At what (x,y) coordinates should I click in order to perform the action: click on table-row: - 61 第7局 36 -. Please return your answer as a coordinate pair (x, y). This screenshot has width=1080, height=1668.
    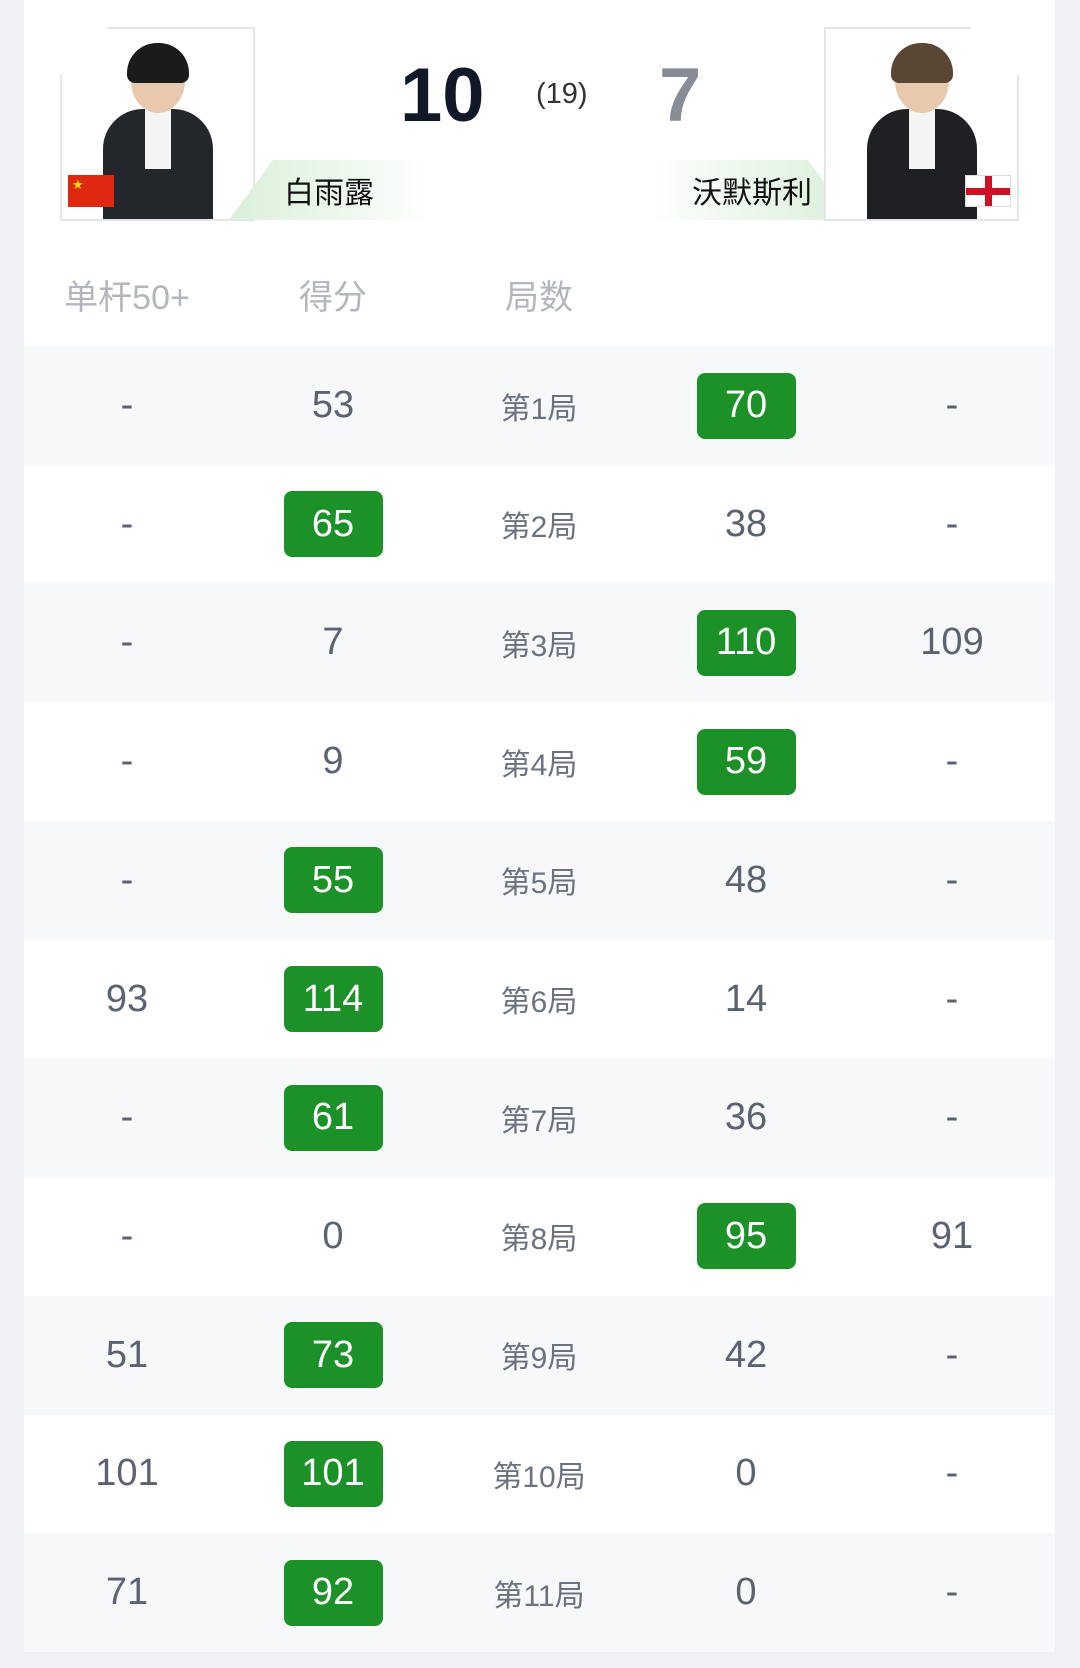
    Looking at the image, I should click on (539, 1118).